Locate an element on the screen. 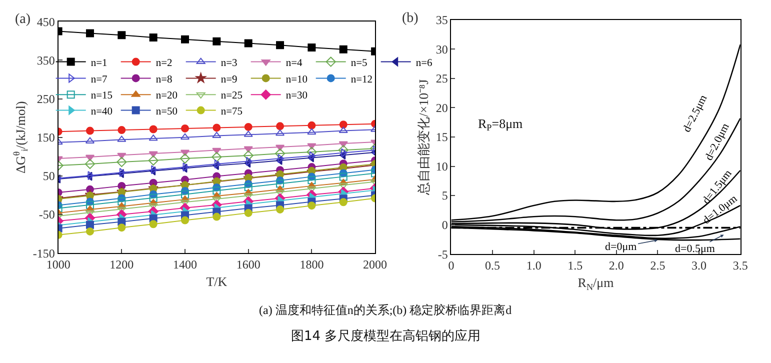  y-tick-label: 35 is located at coordinates (442, 20).